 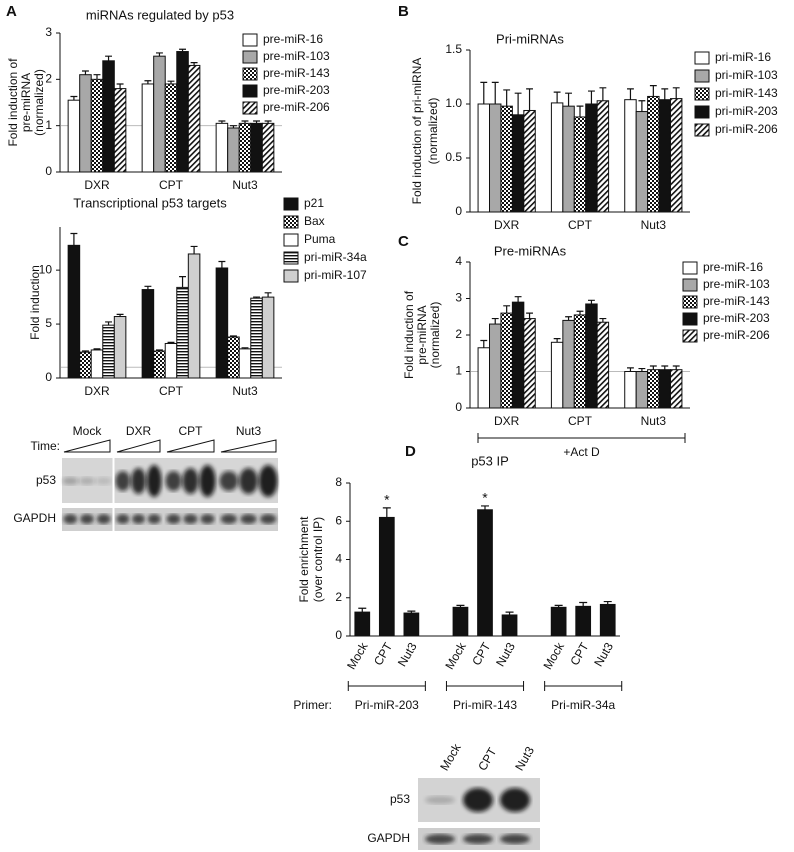 I want to click on y-tick-label: 4, so click(x=458, y=261).